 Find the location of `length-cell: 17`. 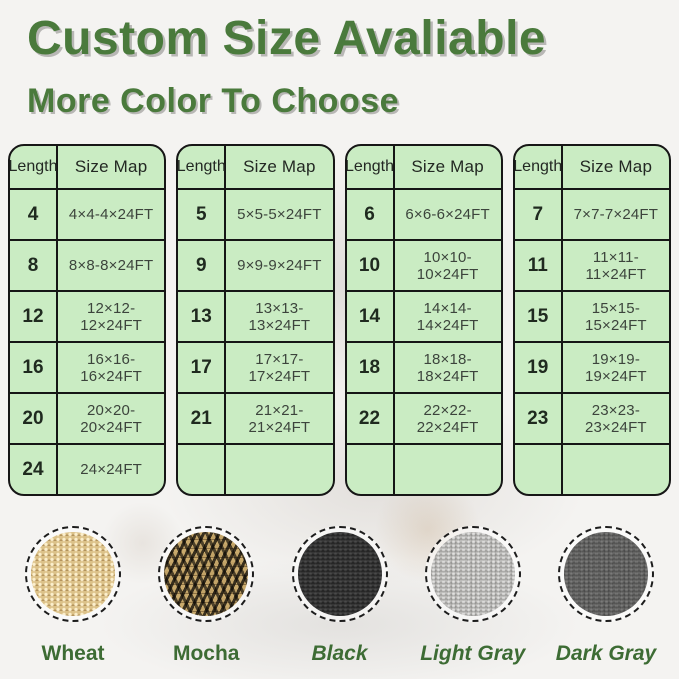

length-cell: 17 is located at coordinates (202, 368).